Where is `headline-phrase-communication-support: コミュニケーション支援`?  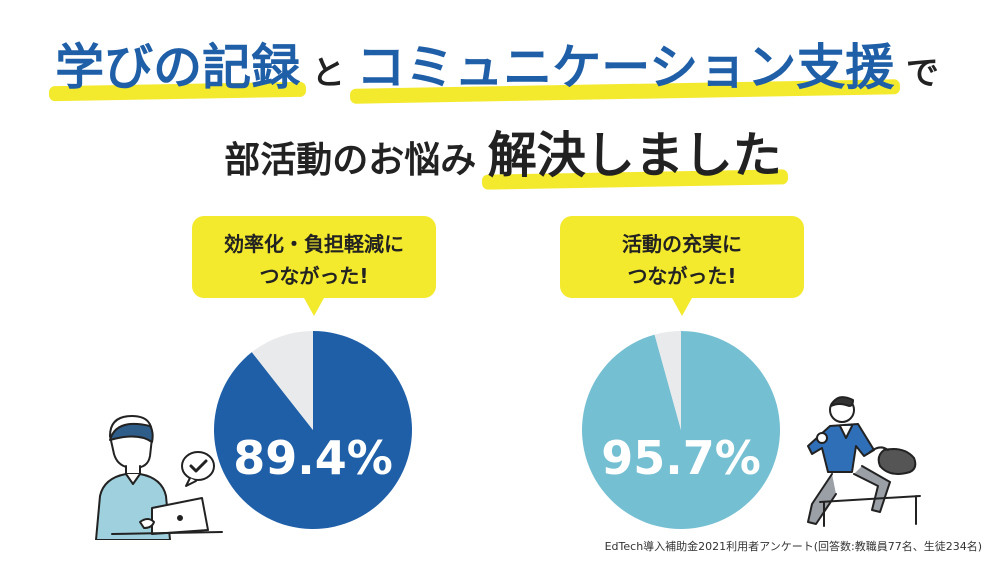 headline-phrase-communication-support: コミュニケーション支援 is located at coordinates (625, 63).